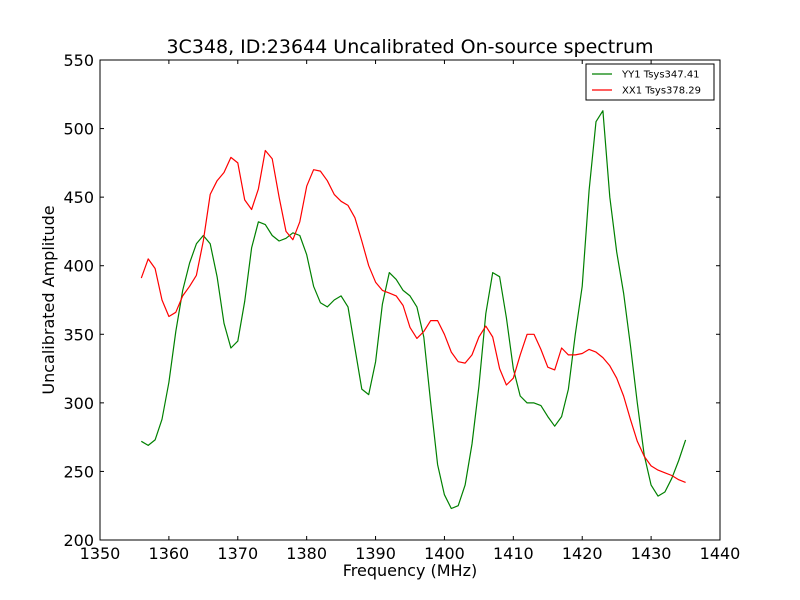 The width and height of the screenshot is (800, 600). I want to click on x-tick-label: 1400, so click(444, 553).